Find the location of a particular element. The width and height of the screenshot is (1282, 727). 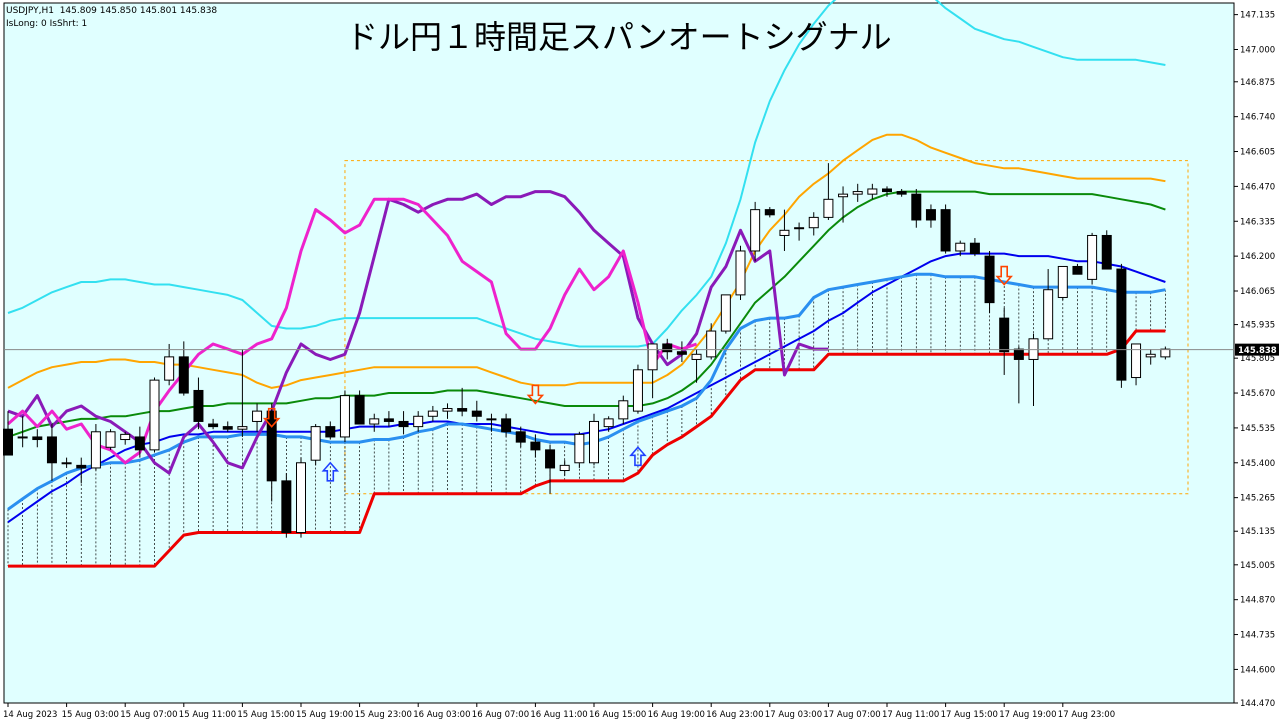

x-tick-label: 15 Aug 15:00 is located at coordinates (265, 715).